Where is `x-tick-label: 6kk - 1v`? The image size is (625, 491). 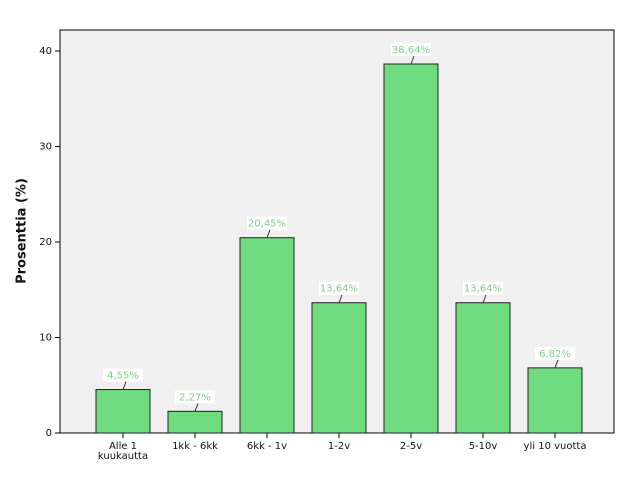 x-tick-label: 6kk - 1v is located at coordinates (267, 446).